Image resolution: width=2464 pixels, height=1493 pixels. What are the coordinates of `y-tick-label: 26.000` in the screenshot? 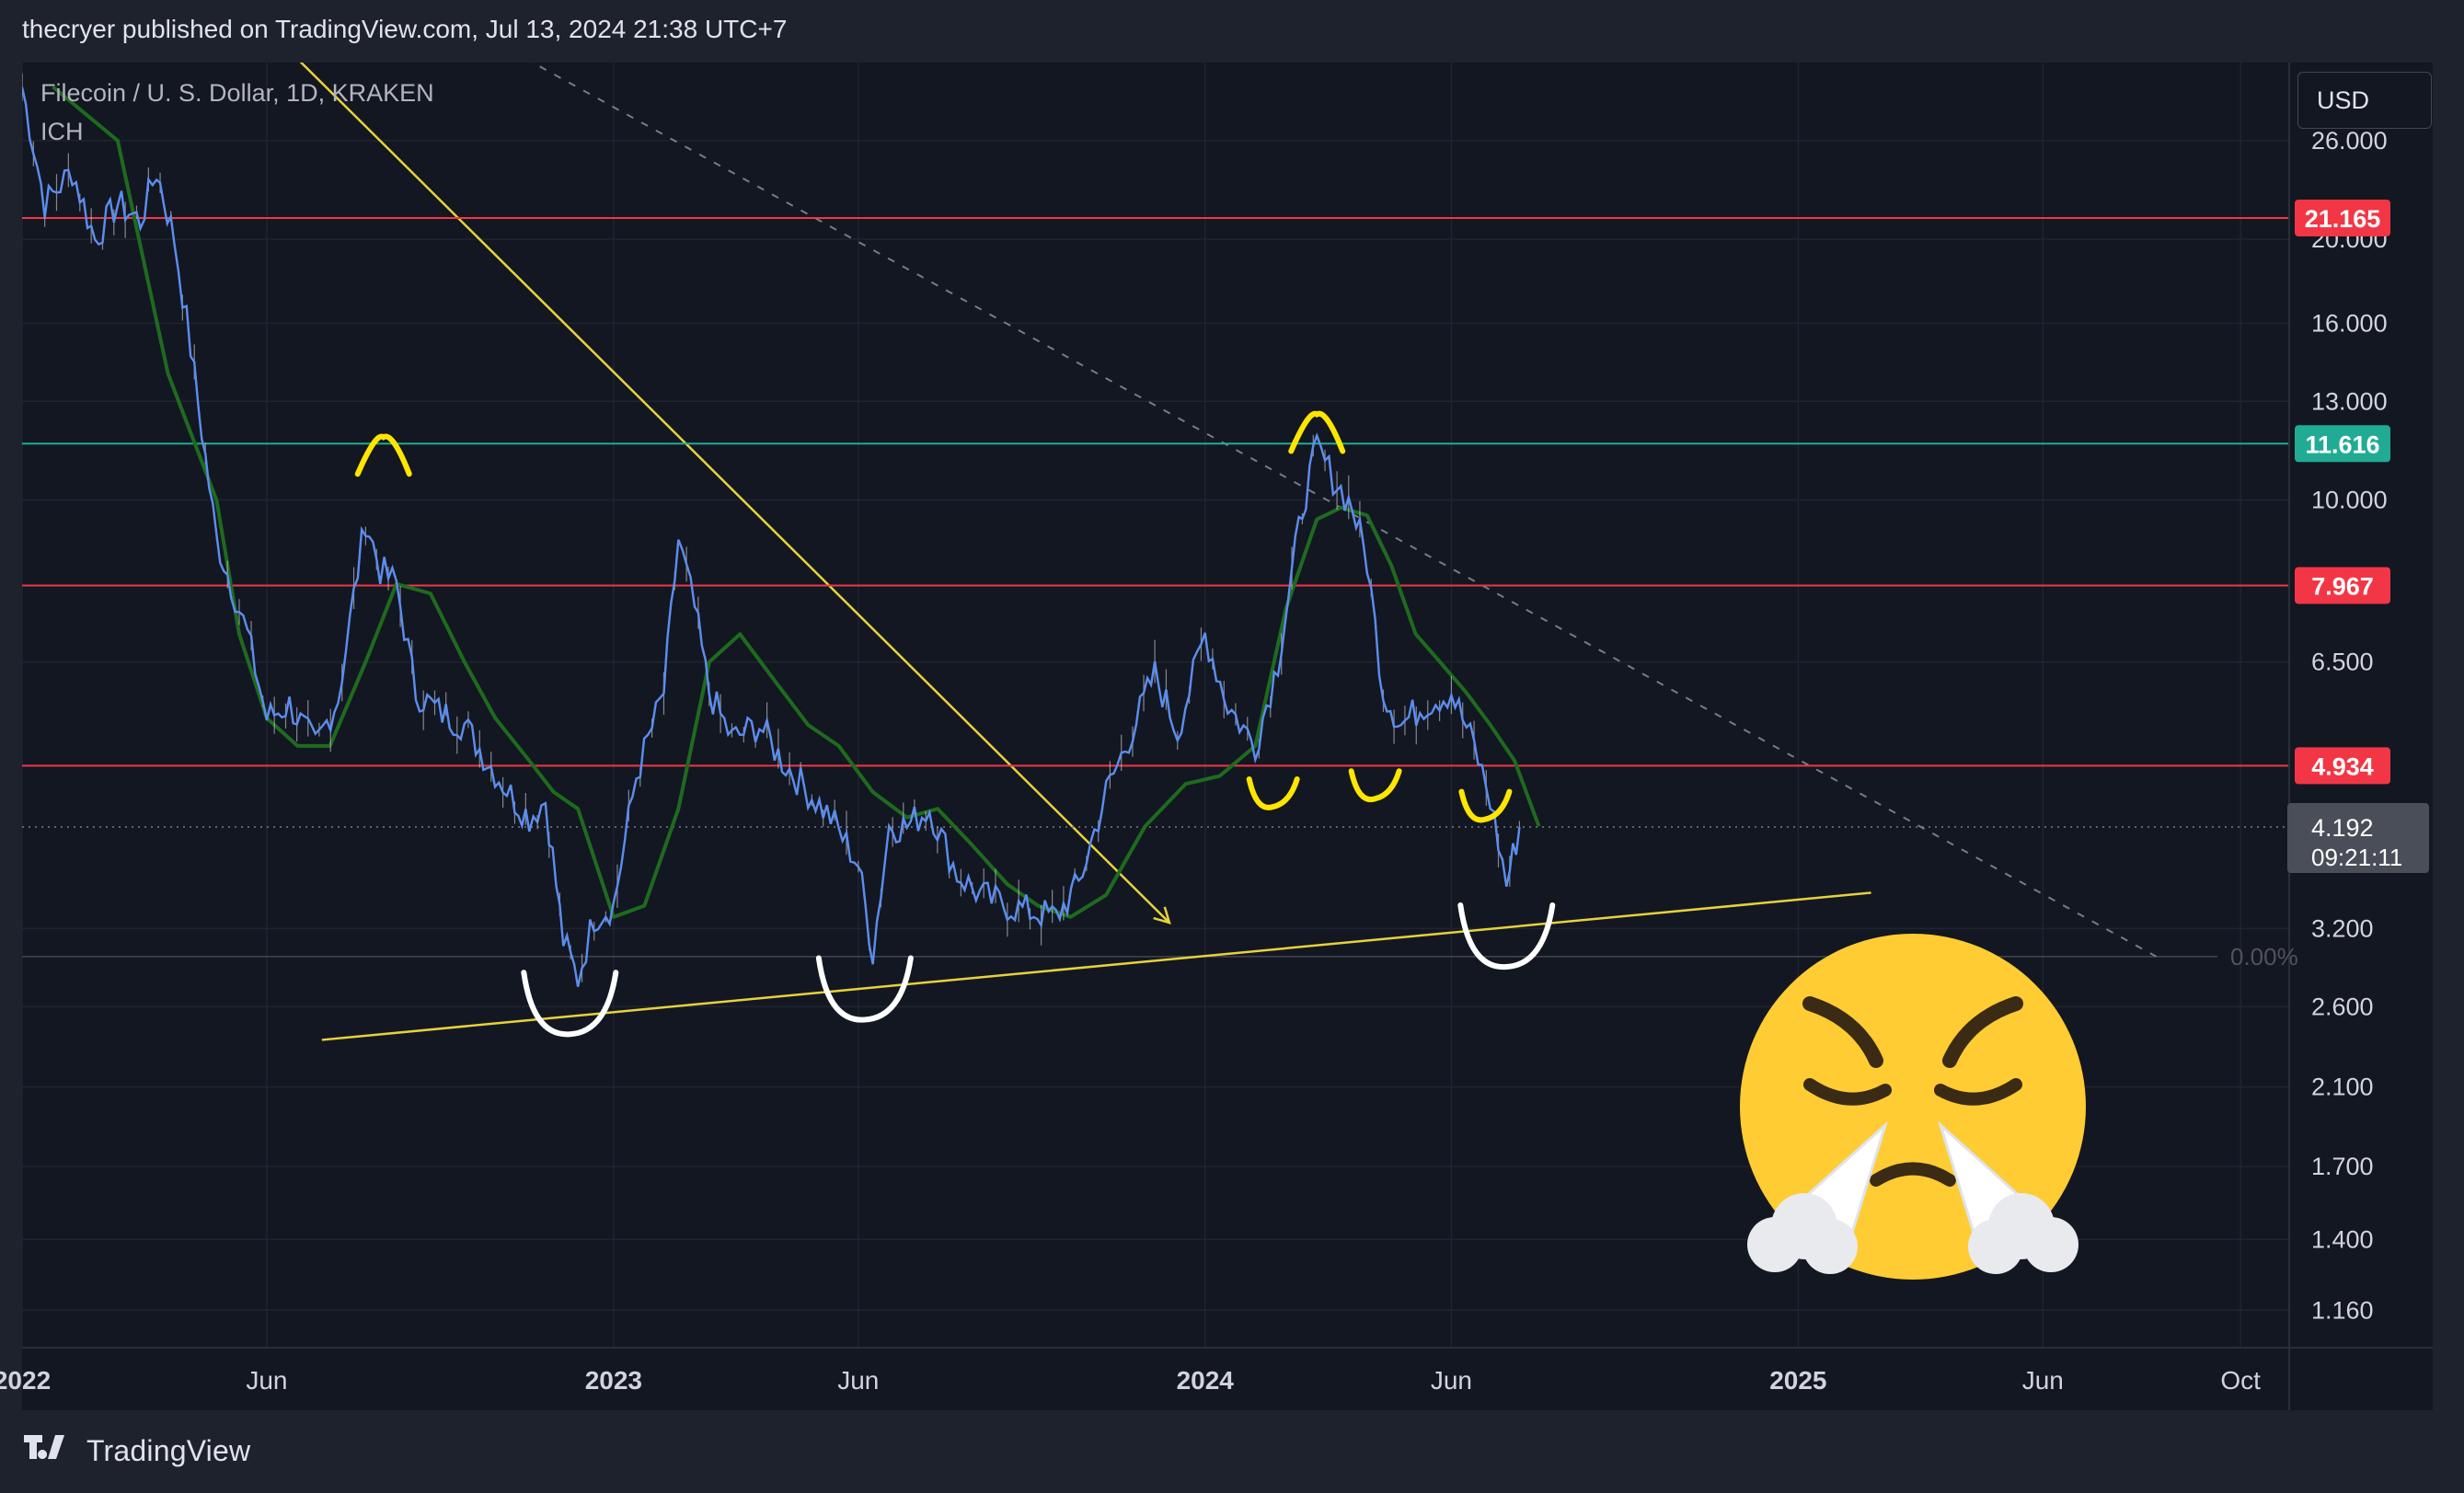 It's located at (2349, 141).